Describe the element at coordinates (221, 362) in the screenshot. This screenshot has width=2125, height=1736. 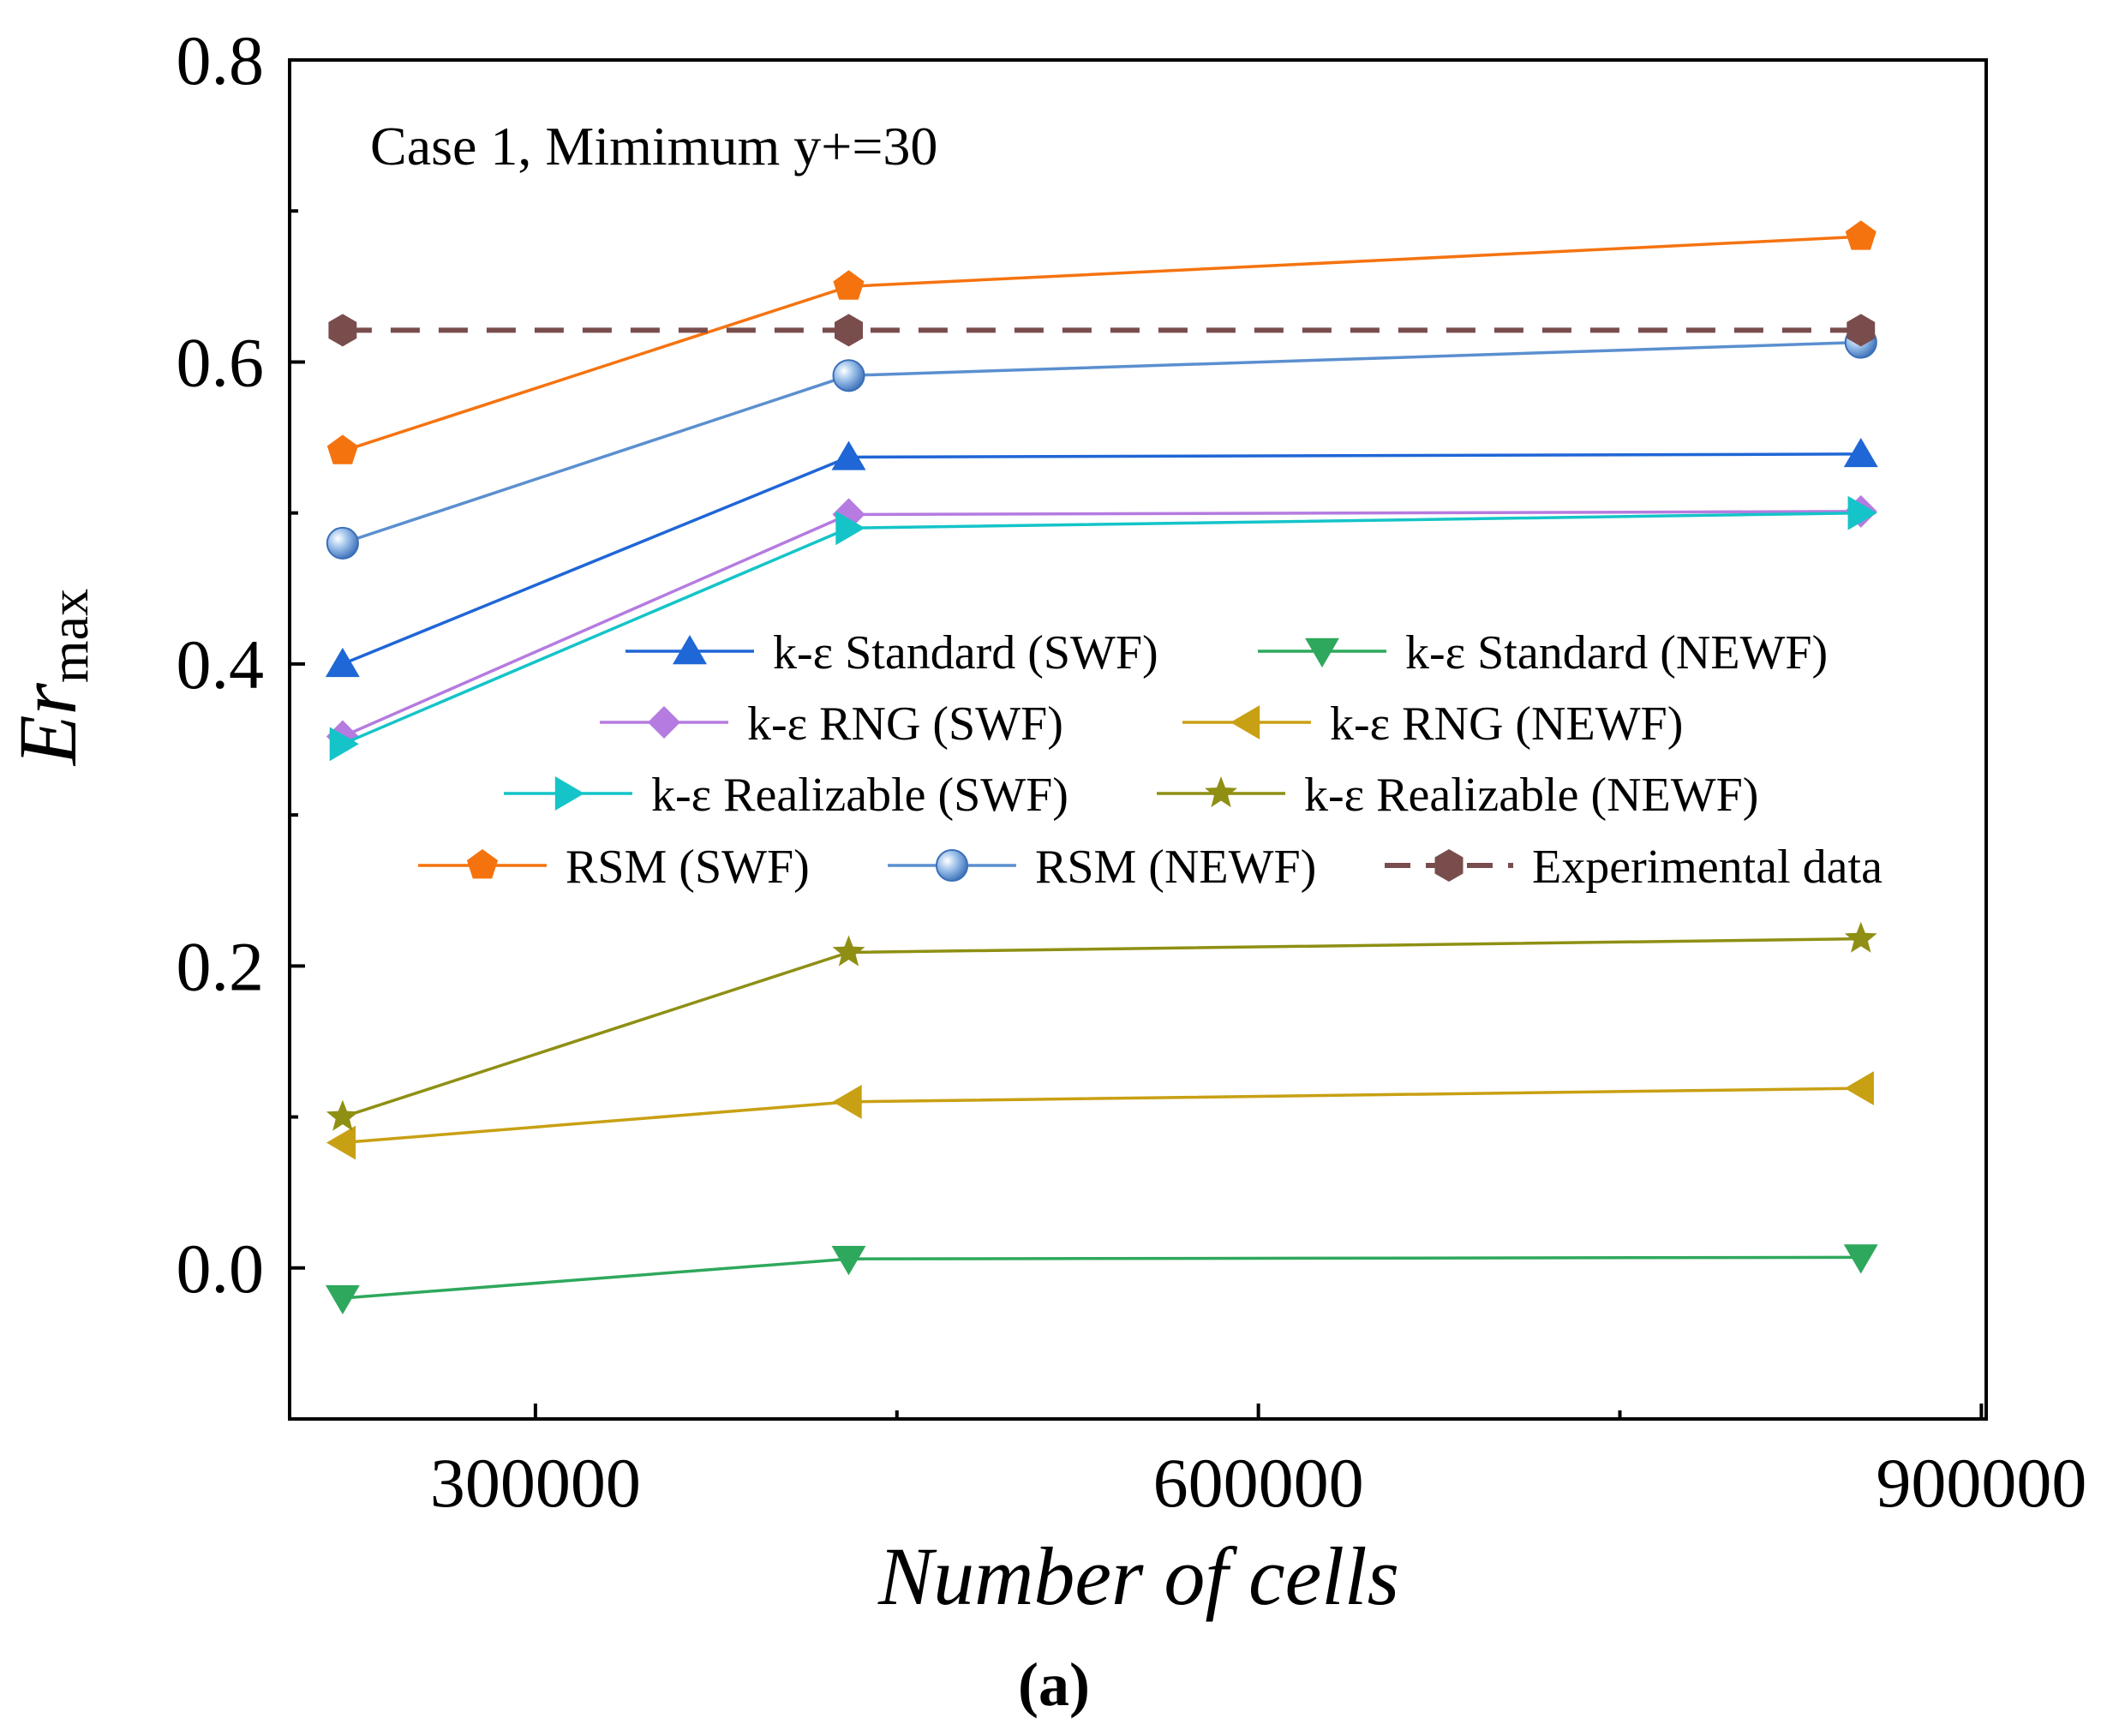
I see `y-tick-label: 0.6` at that location.